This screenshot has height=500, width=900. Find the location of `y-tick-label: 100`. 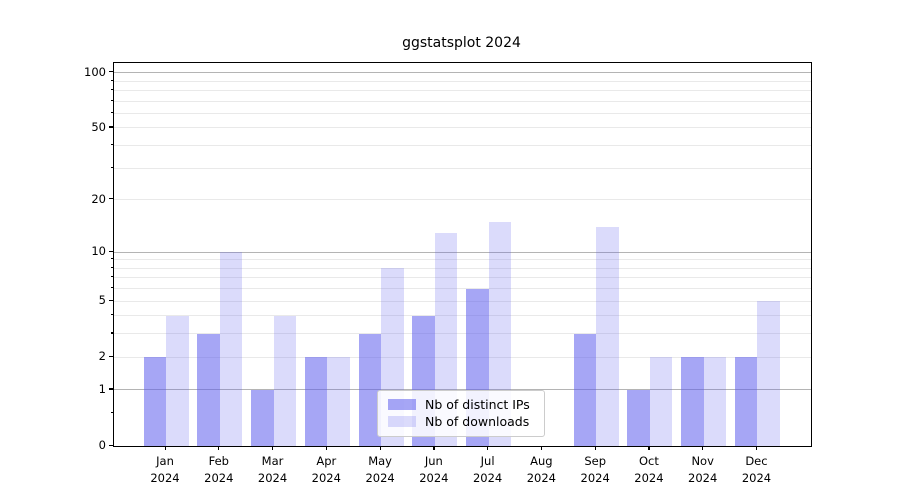

y-tick-label: 100 is located at coordinates (95, 71).